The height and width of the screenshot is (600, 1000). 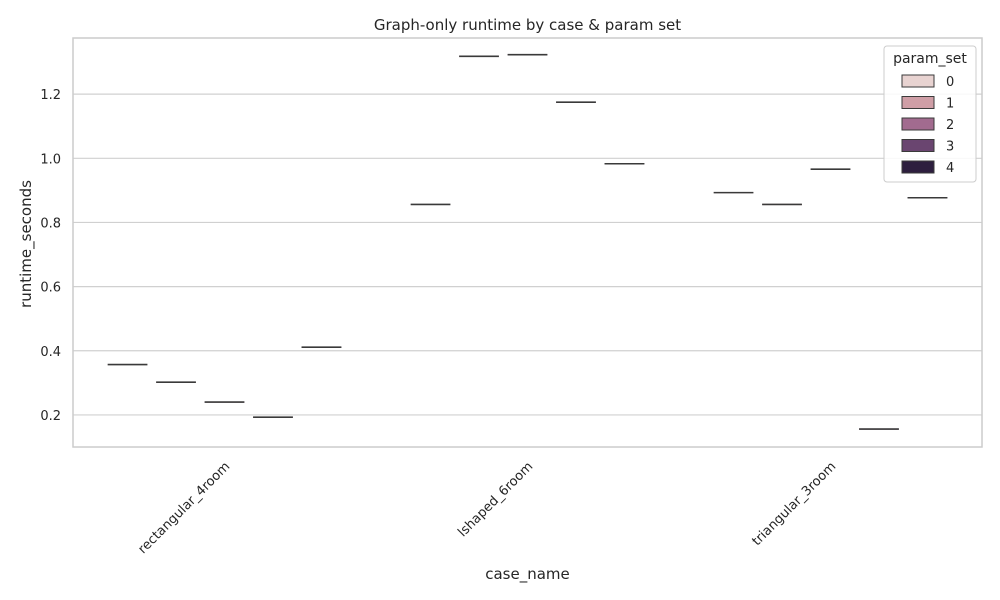 I want to click on x-tick-label: triangular_3room, so click(x=794, y=504).